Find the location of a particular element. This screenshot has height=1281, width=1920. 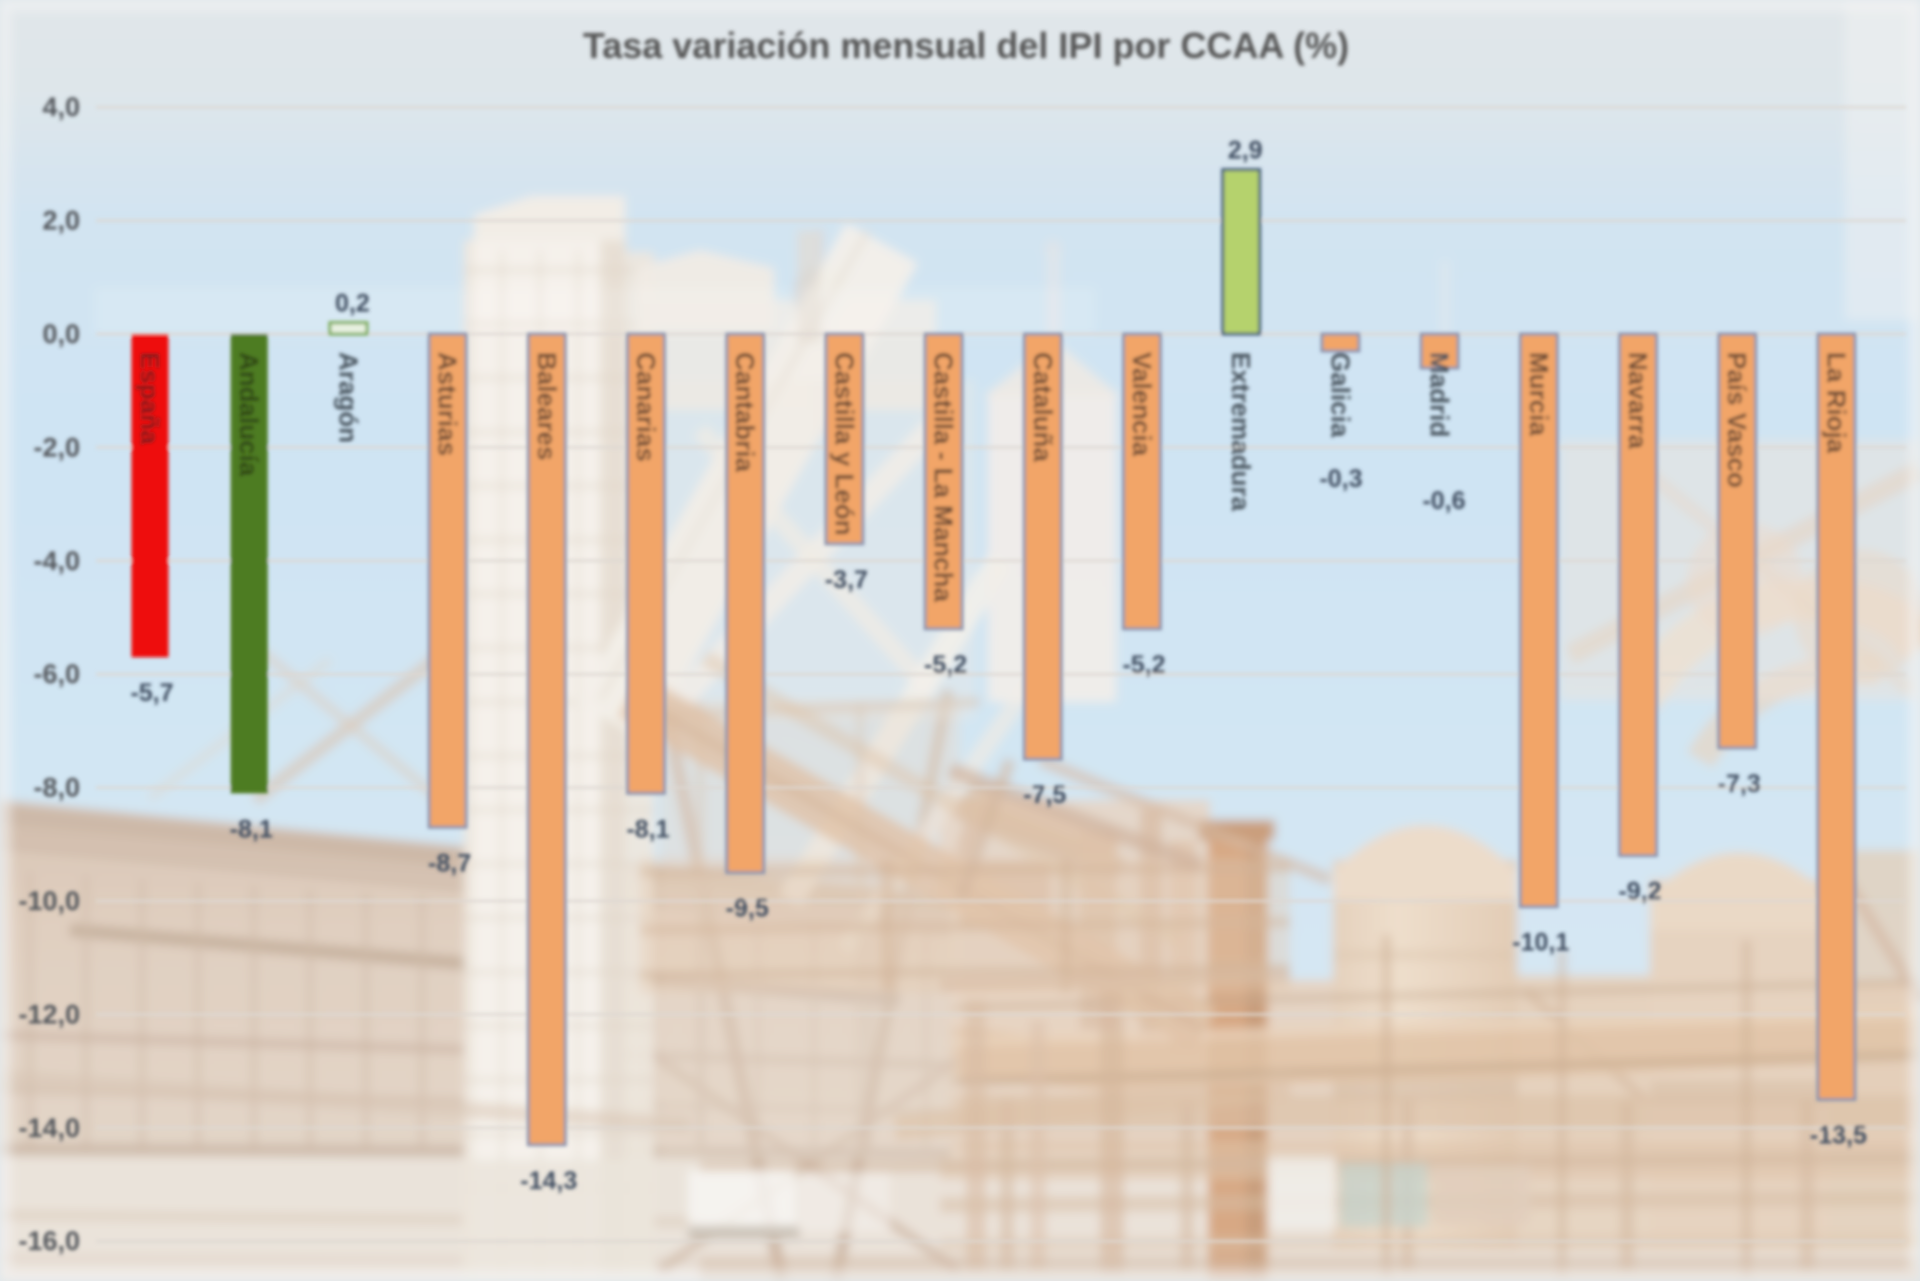

svg-text: -4,0 is located at coordinates (56, 561).